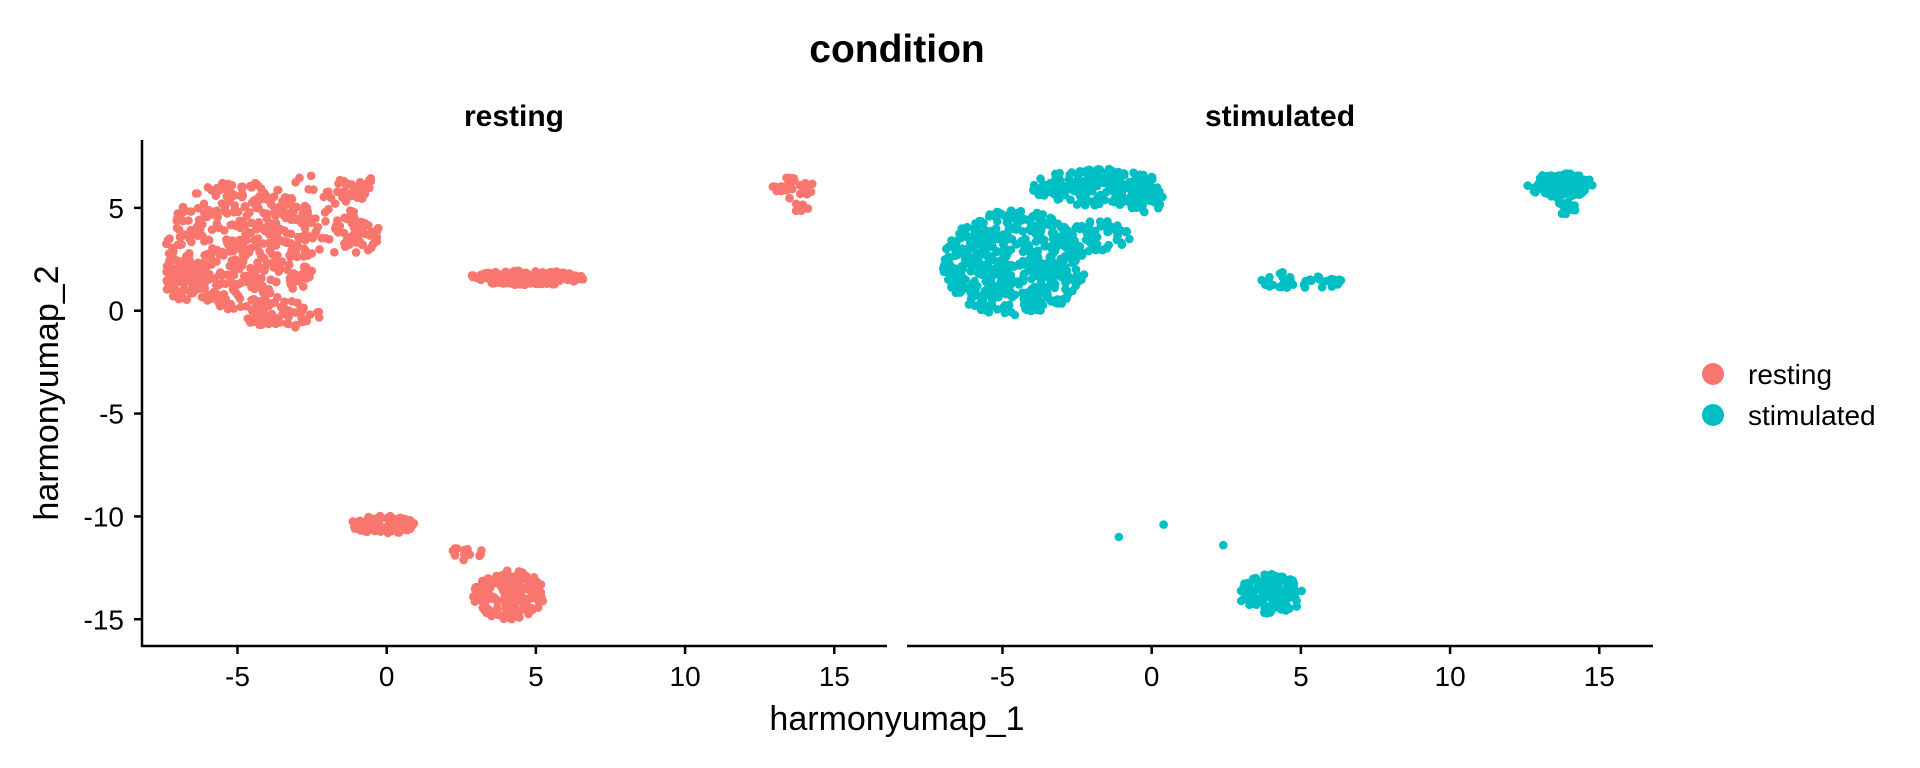 The height and width of the screenshot is (768, 1920). Describe the element at coordinates (685, 676) in the screenshot. I see `x-tick-label: 10` at that location.